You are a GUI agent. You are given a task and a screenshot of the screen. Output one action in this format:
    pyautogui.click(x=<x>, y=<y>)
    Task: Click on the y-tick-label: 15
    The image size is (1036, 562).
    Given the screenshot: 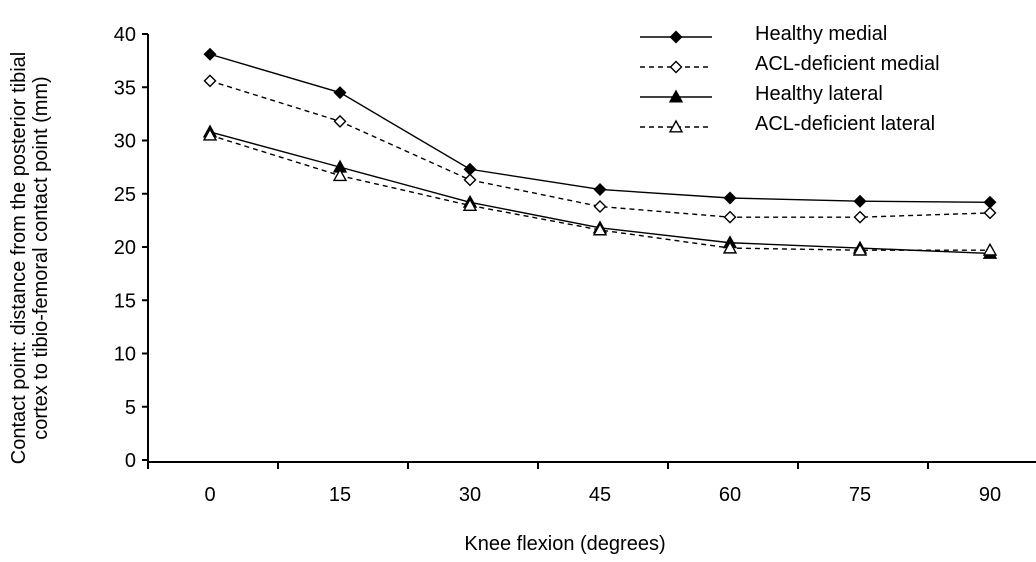 What is the action you would take?
    pyautogui.click(x=125, y=301)
    